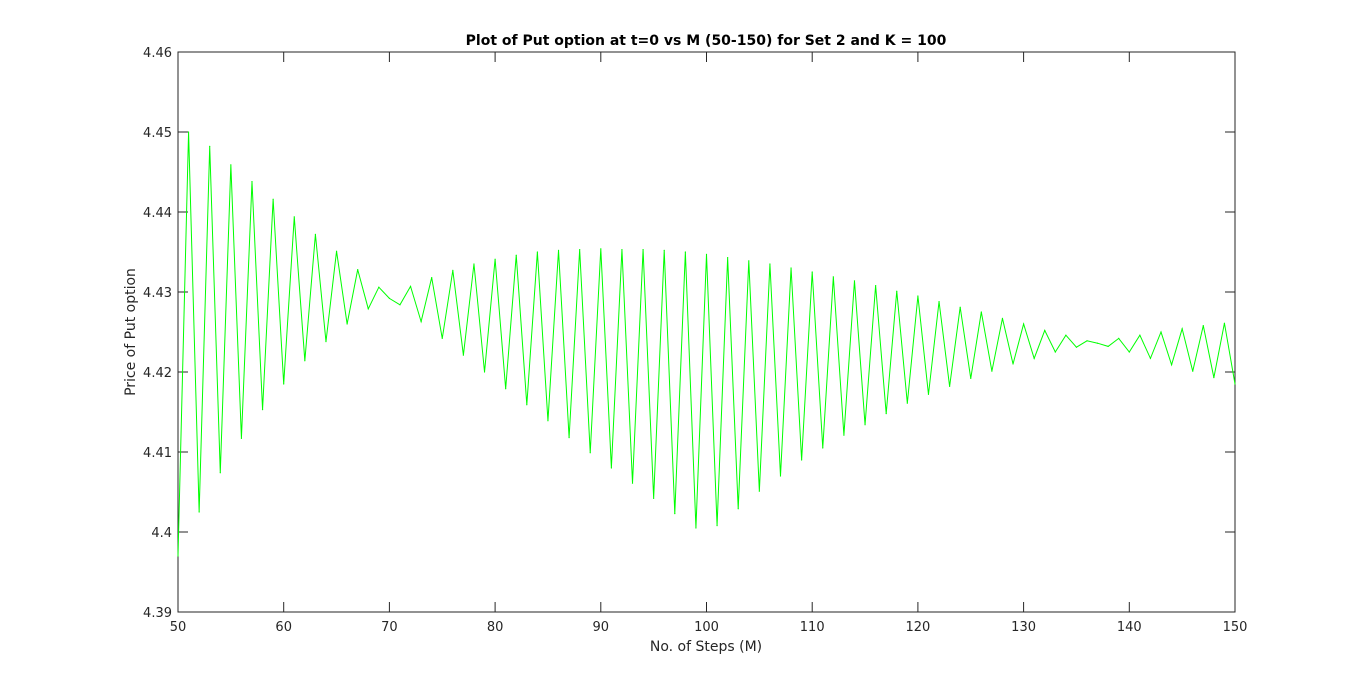 The width and height of the screenshot is (1366, 689). What do you see at coordinates (157, 613) in the screenshot?
I see `y-tick-label: 4.39` at bounding box center [157, 613].